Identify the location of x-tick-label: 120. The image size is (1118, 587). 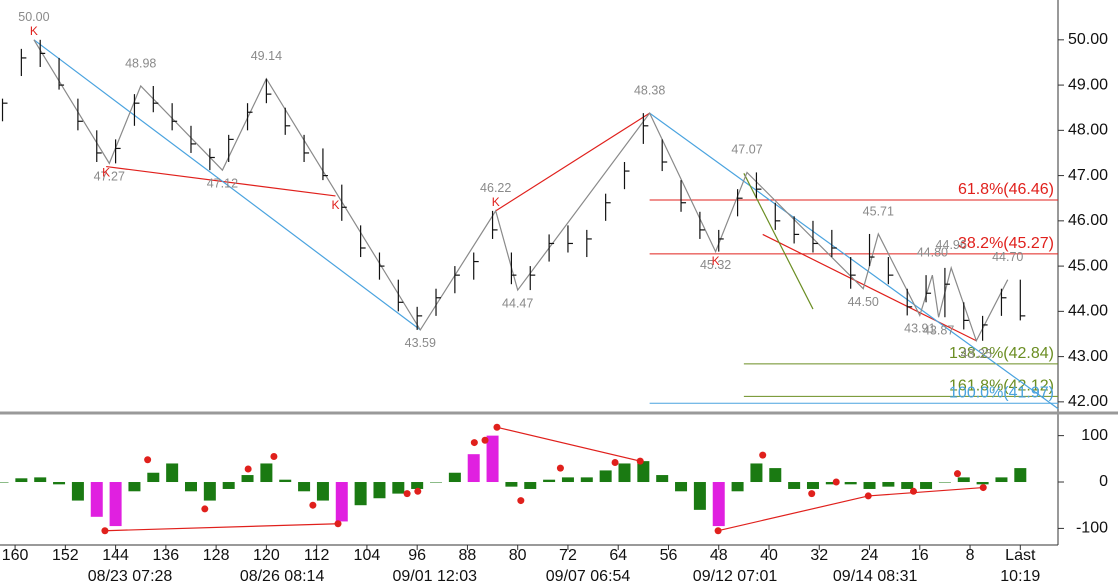
(266, 555).